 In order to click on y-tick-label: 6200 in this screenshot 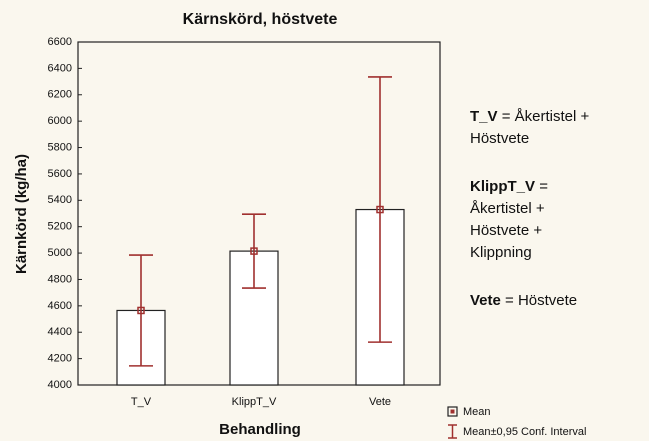, I will do `click(60, 95)`.